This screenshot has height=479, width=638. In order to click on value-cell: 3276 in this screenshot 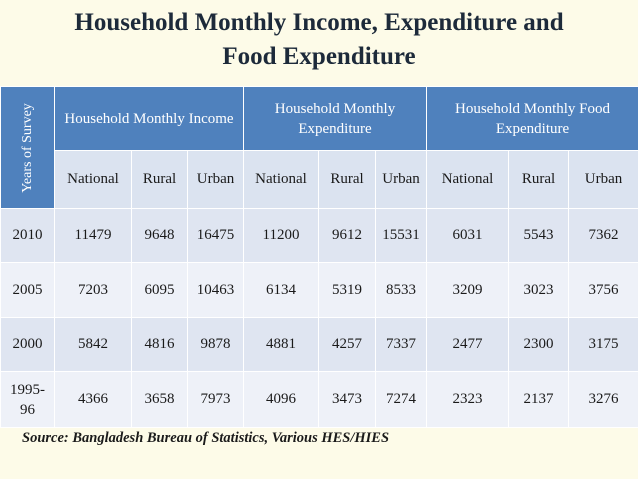, I will do `click(603, 399)`.